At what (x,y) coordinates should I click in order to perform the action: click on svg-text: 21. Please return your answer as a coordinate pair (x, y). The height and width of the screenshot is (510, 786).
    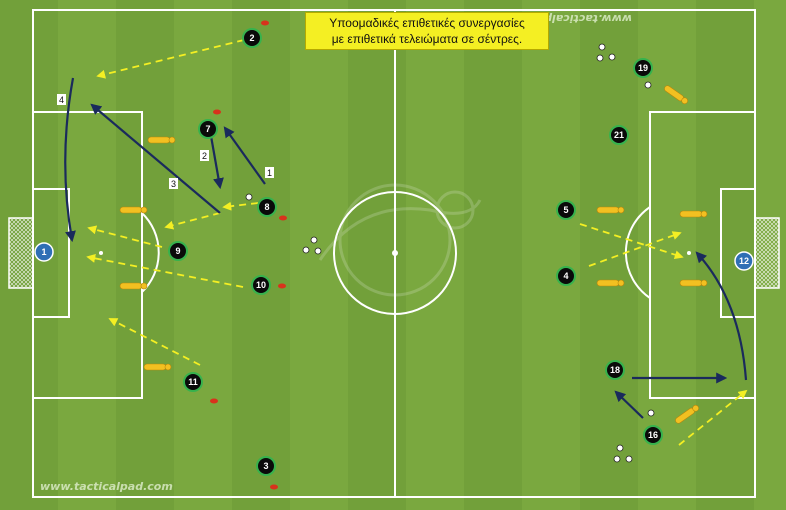
    Looking at the image, I should click on (619, 135).